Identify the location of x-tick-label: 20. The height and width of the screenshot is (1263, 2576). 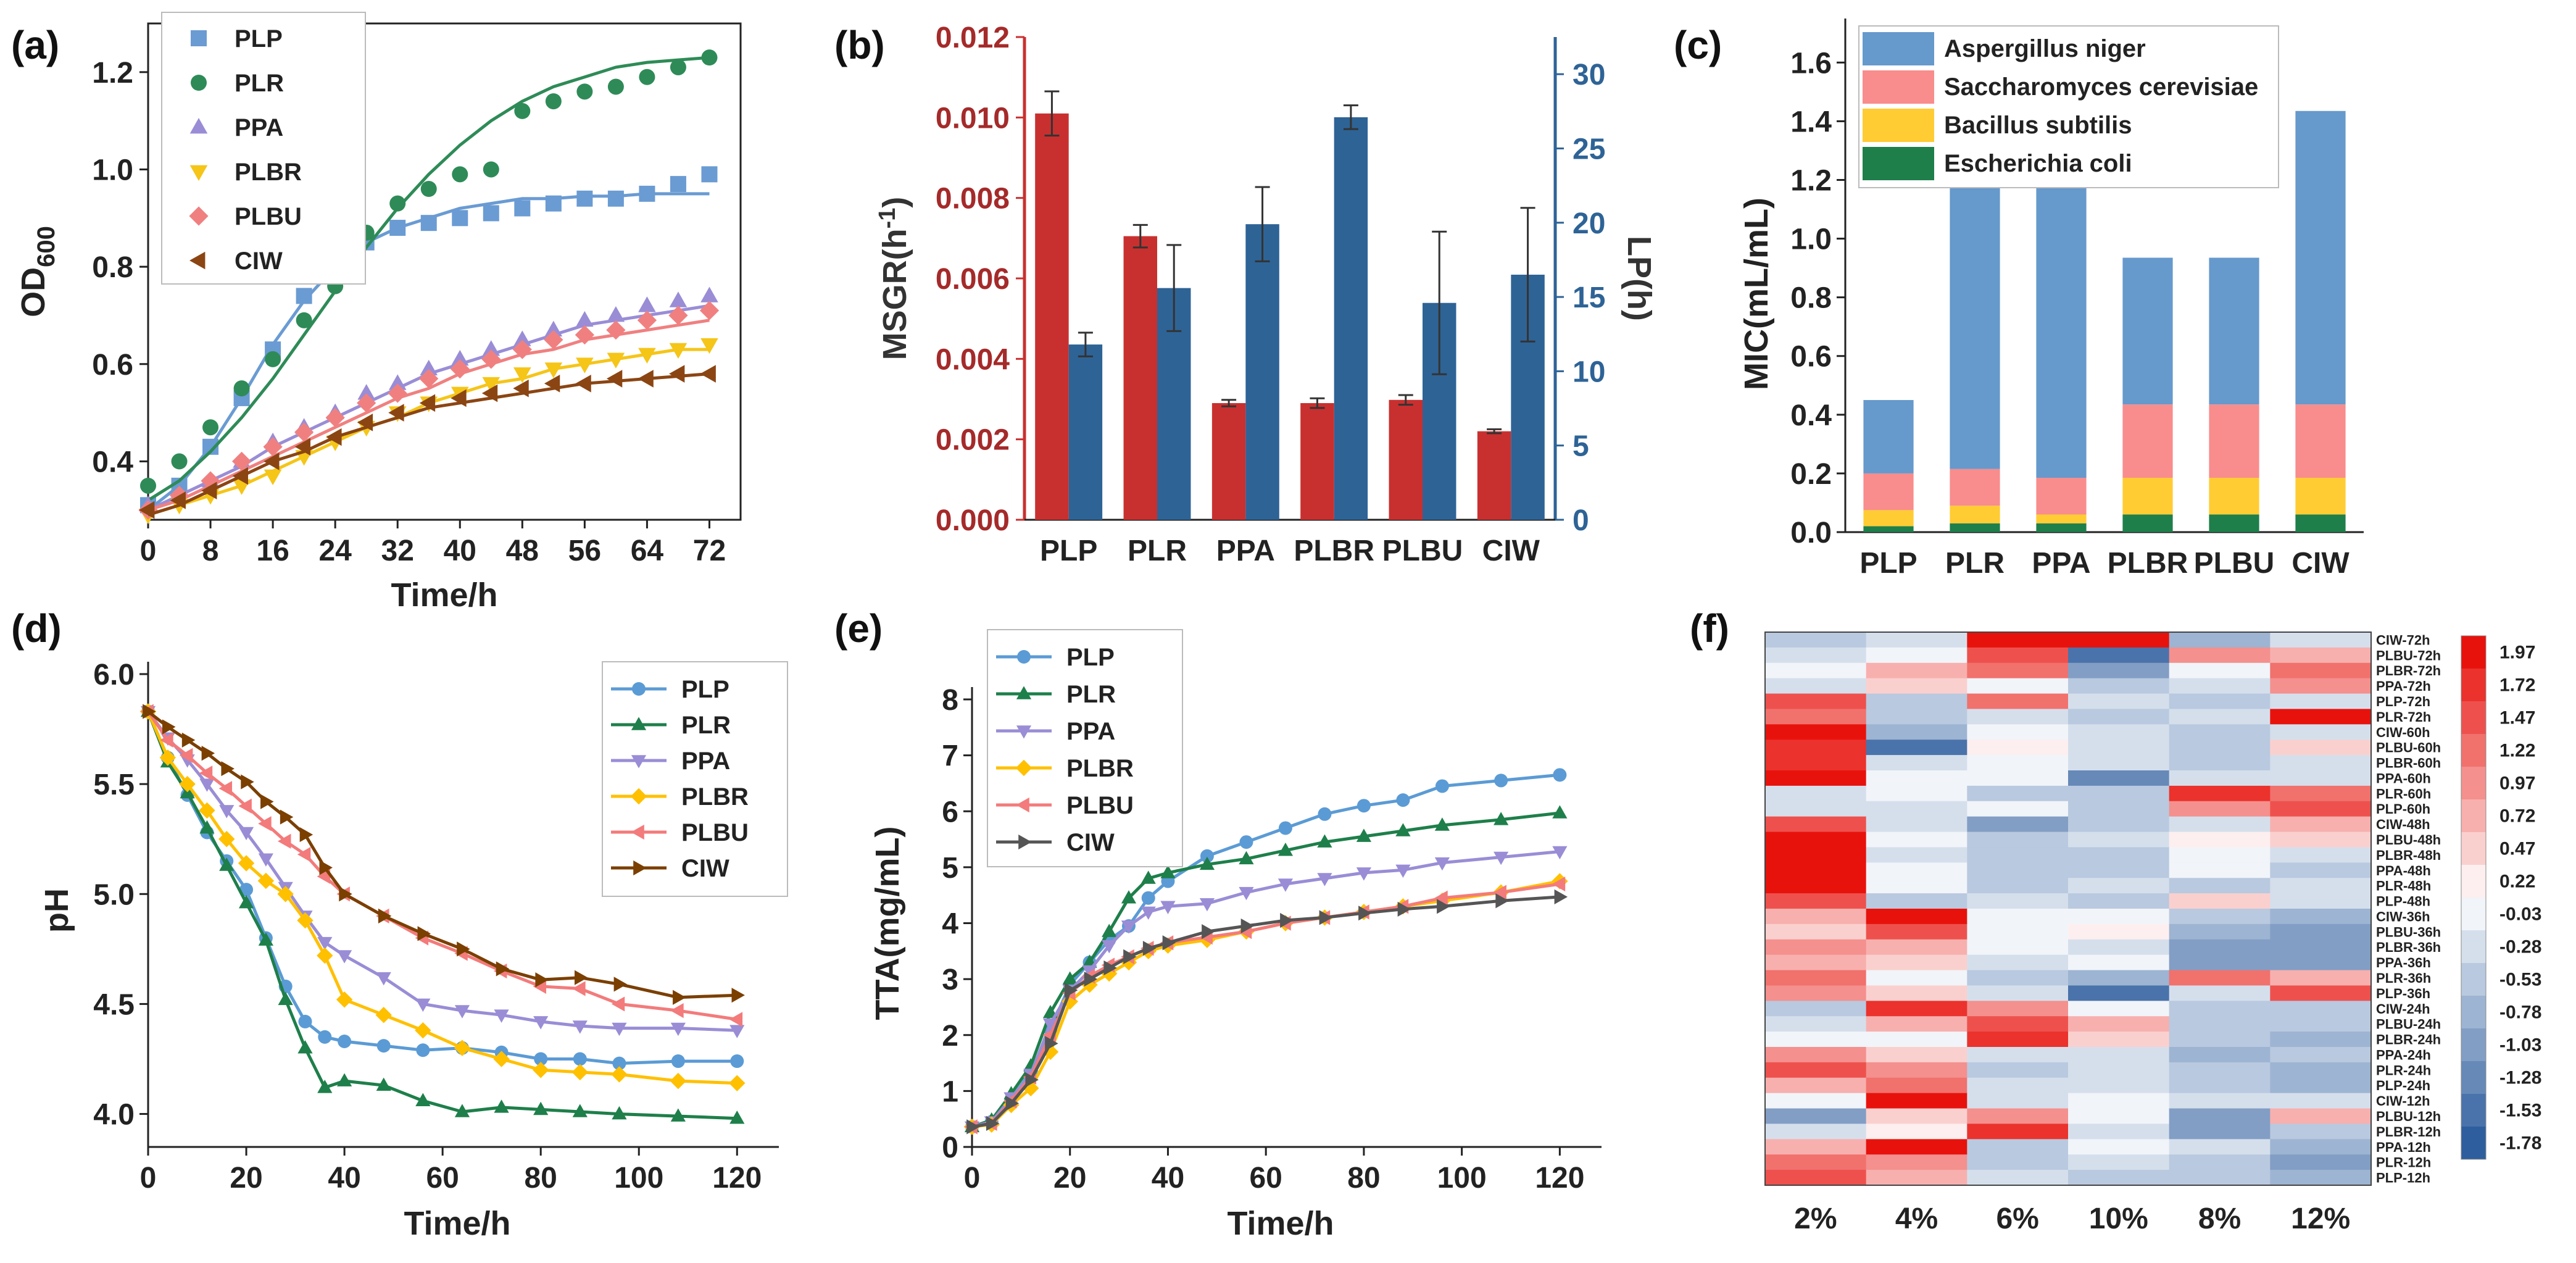
(1069, 1178).